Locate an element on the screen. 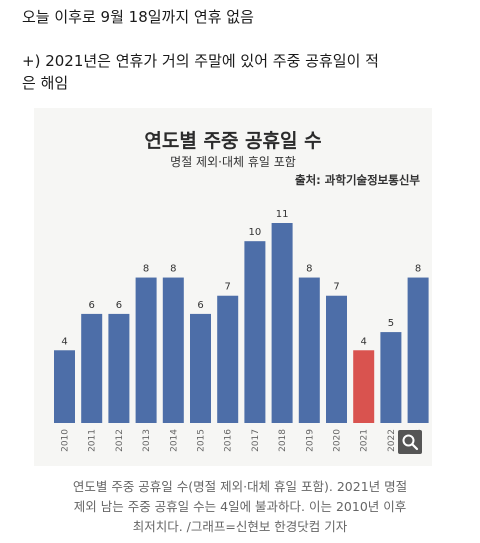 Image resolution: width=480 pixels, height=543 pixels. value-label-2019: 8 is located at coordinates (309, 269).